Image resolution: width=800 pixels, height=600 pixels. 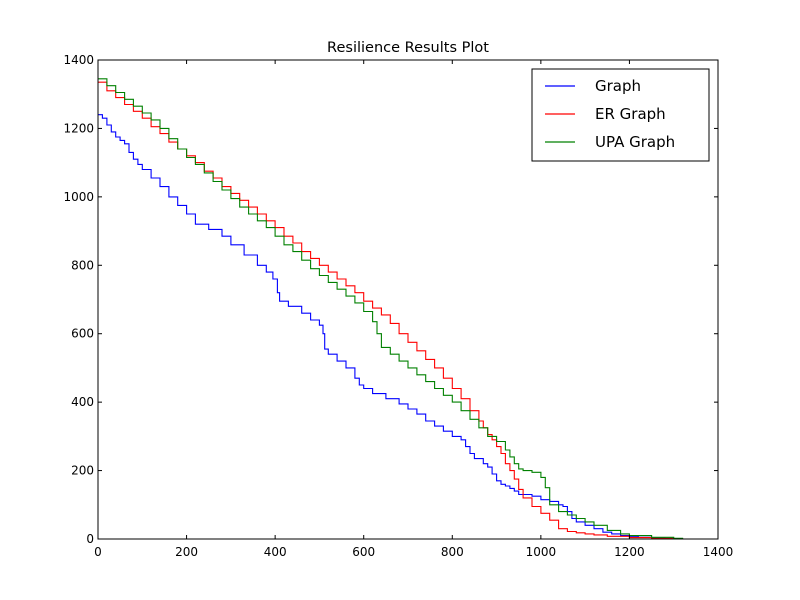 I want to click on y-tick-label: 800, so click(x=82, y=265).